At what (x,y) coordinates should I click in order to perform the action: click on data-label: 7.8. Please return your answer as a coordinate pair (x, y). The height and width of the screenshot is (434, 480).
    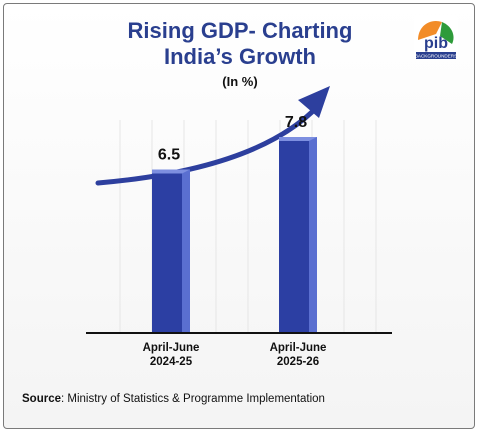
    Looking at the image, I should click on (296, 122).